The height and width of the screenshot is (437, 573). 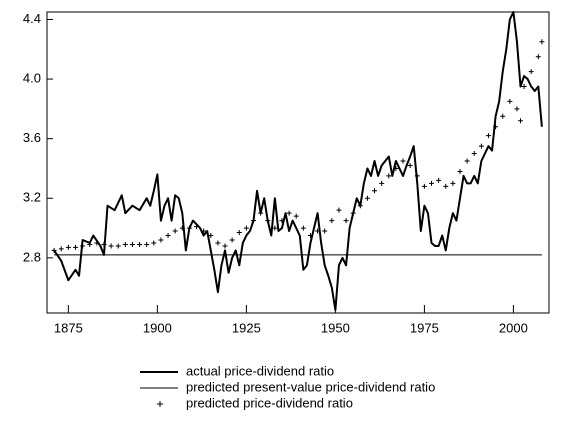 I want to click on legend-marker, so click(x=160, y=404).